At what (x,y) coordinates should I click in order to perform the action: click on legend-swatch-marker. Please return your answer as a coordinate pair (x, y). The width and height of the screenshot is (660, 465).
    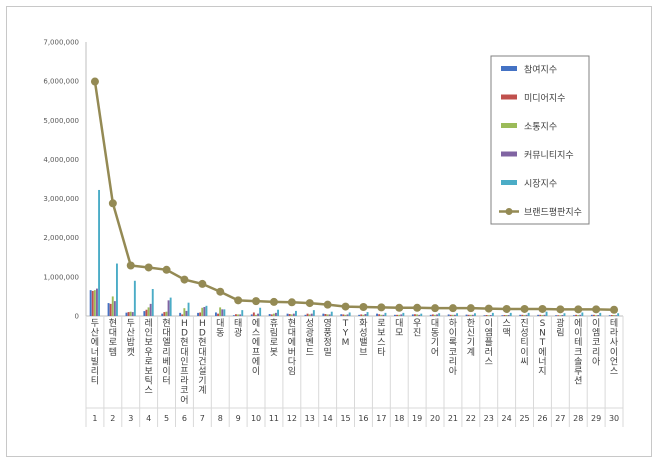
    Looking at the image, I should click on (509, 211).